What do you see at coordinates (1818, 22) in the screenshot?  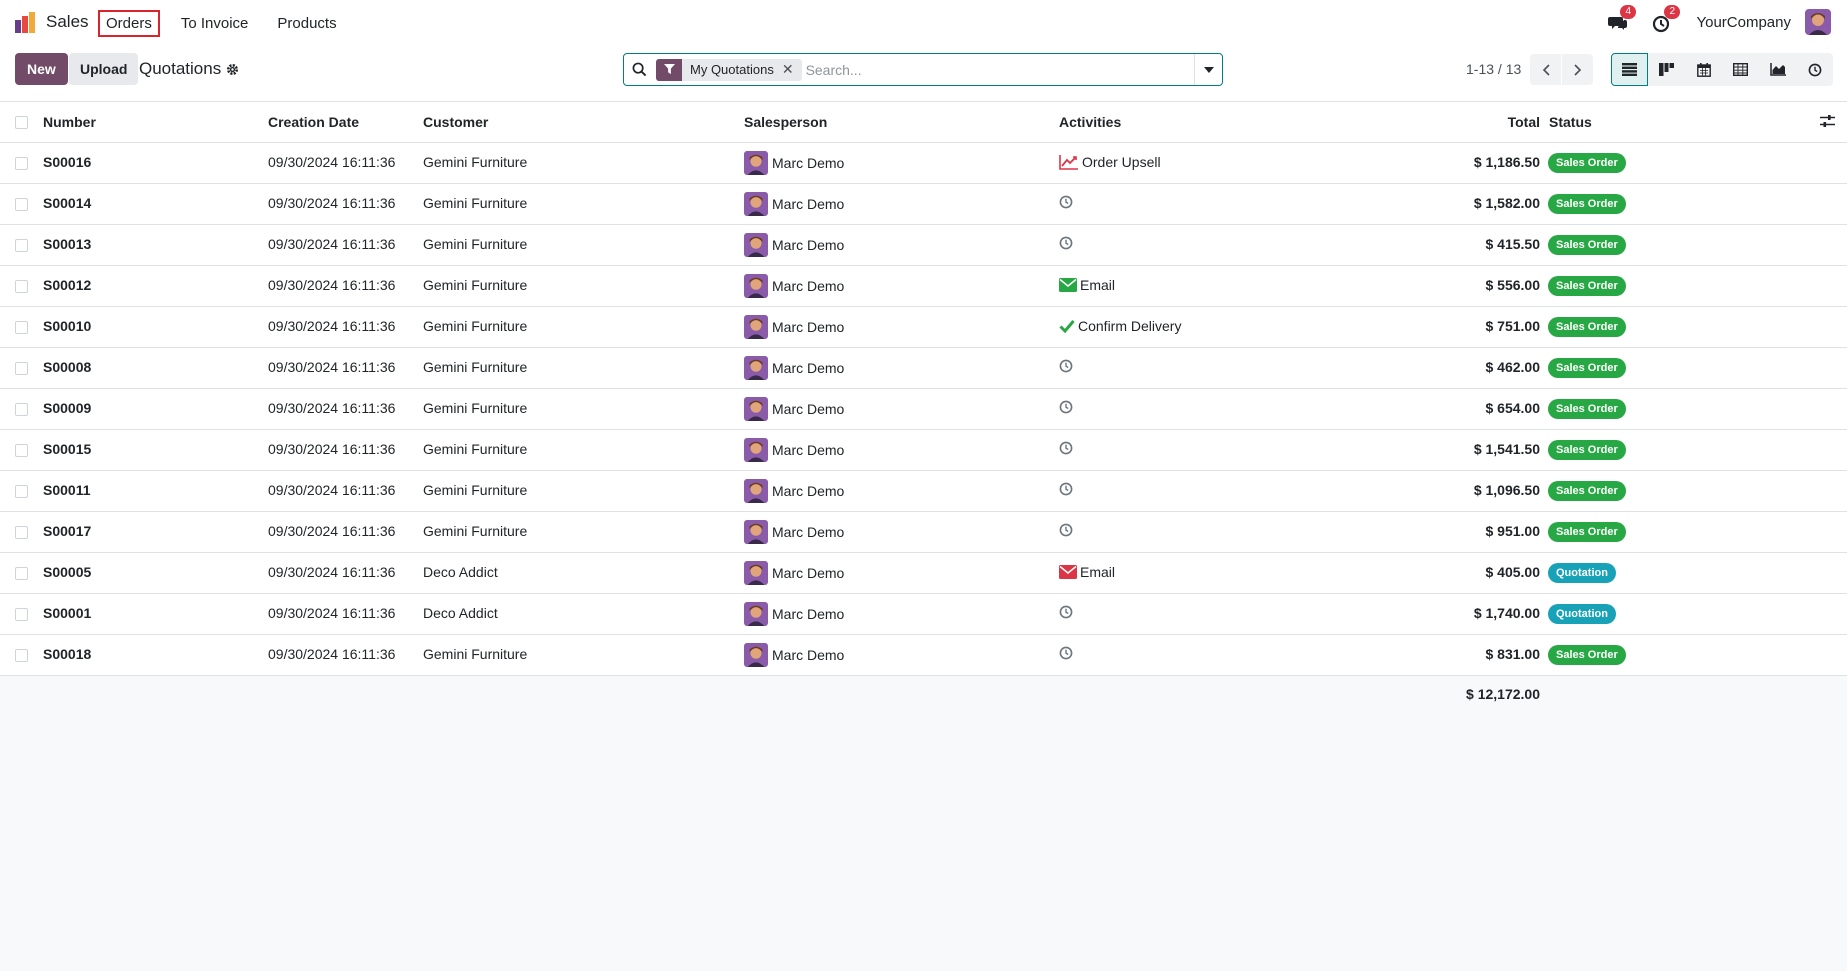 I see `user-avatar` at bounding box center [1818, 22].